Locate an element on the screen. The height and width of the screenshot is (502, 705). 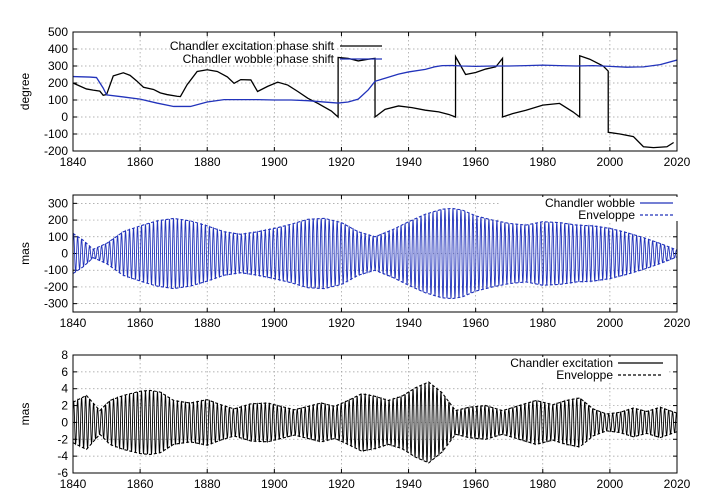
y-tick-label: 400 is located at coordinates (58, 49).